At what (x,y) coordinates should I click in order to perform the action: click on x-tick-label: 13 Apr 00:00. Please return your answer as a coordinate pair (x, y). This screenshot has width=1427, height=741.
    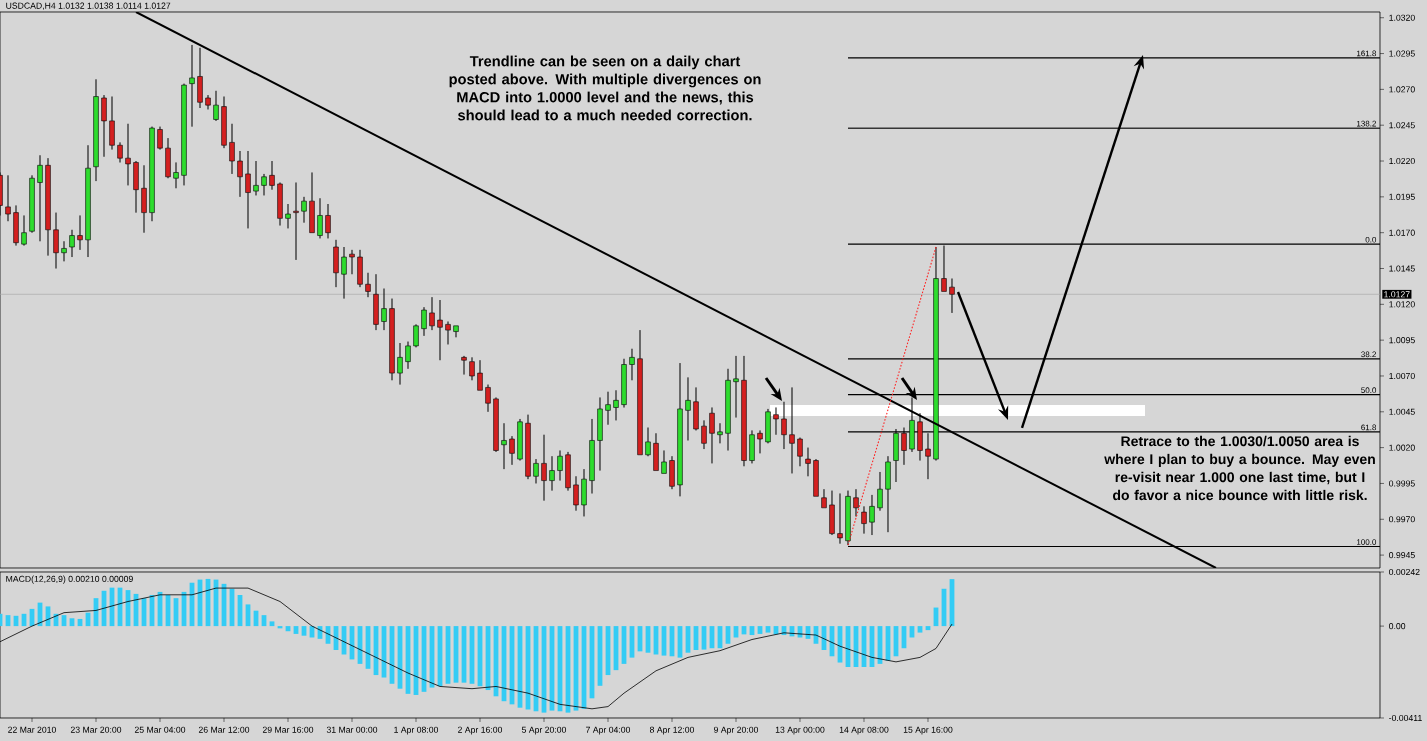
    Looking at the image, I should click on (800, 730).